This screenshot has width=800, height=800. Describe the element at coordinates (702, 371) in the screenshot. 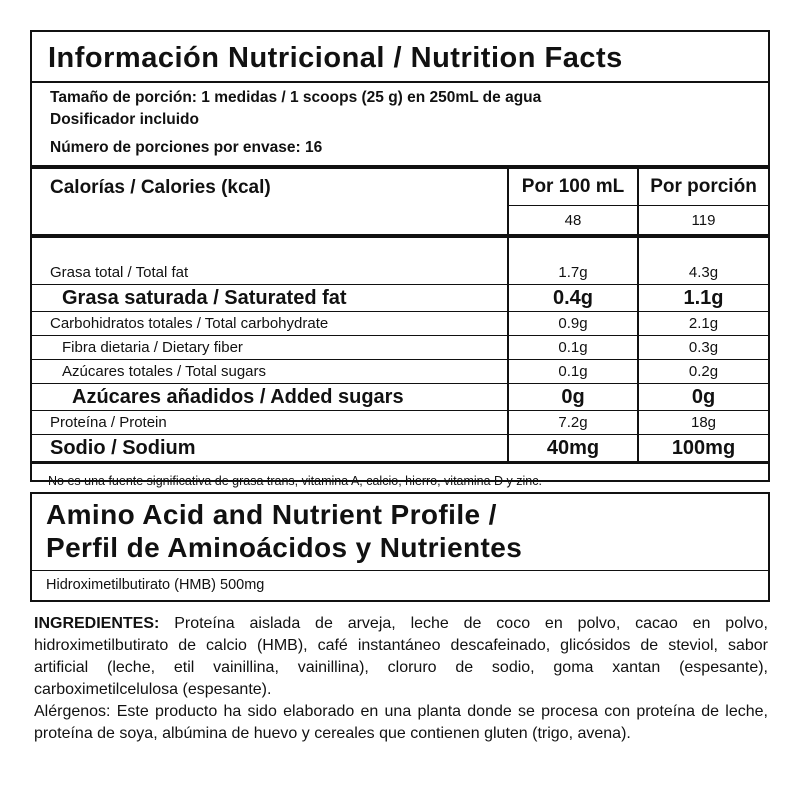

I see `nutrient-value: 0.2g` at that location.